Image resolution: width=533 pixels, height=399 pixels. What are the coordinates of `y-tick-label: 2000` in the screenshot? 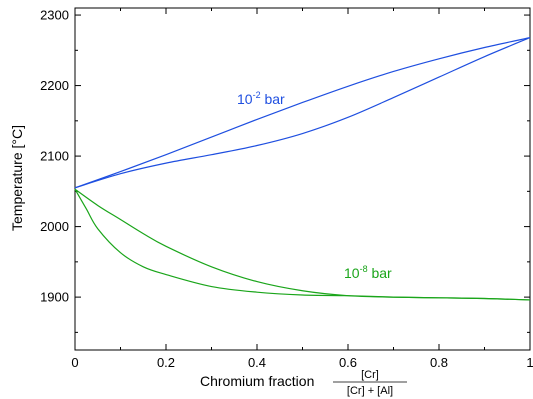 It's located at (54, 226).